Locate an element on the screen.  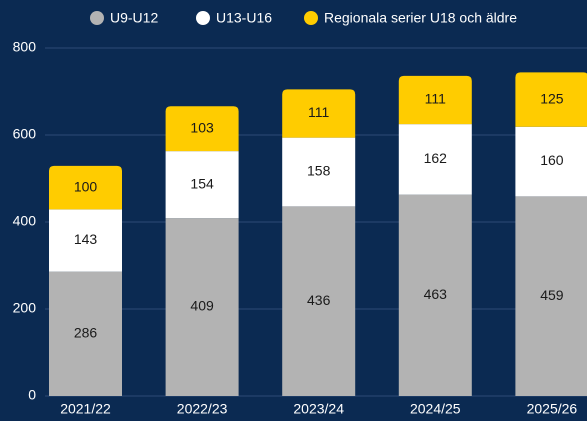
y-tick-label: 200 is located at coordinates (25, 308).